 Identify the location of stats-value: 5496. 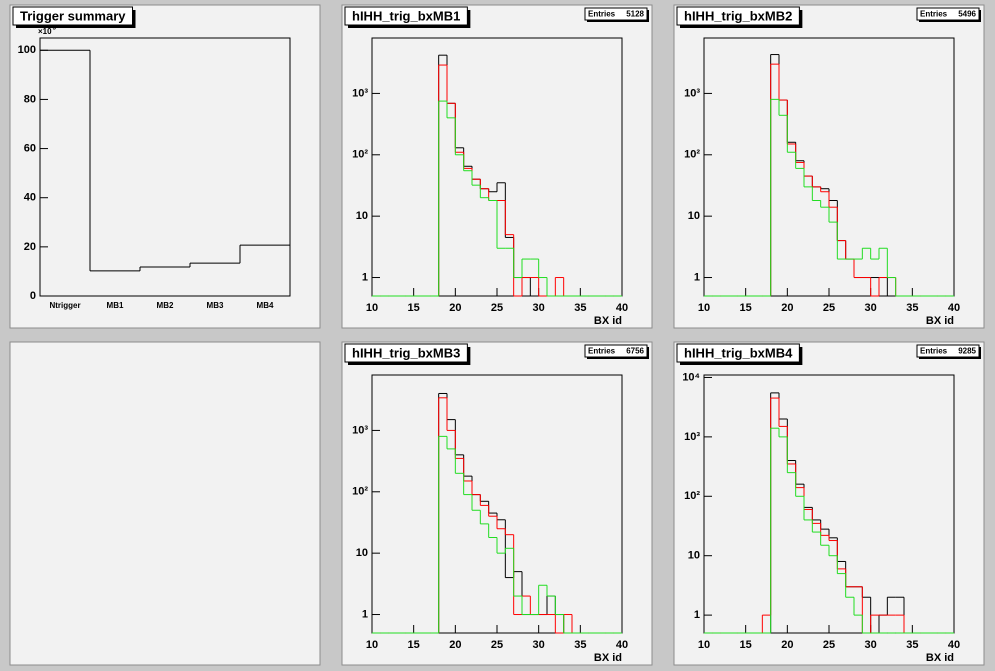
(967, 14).